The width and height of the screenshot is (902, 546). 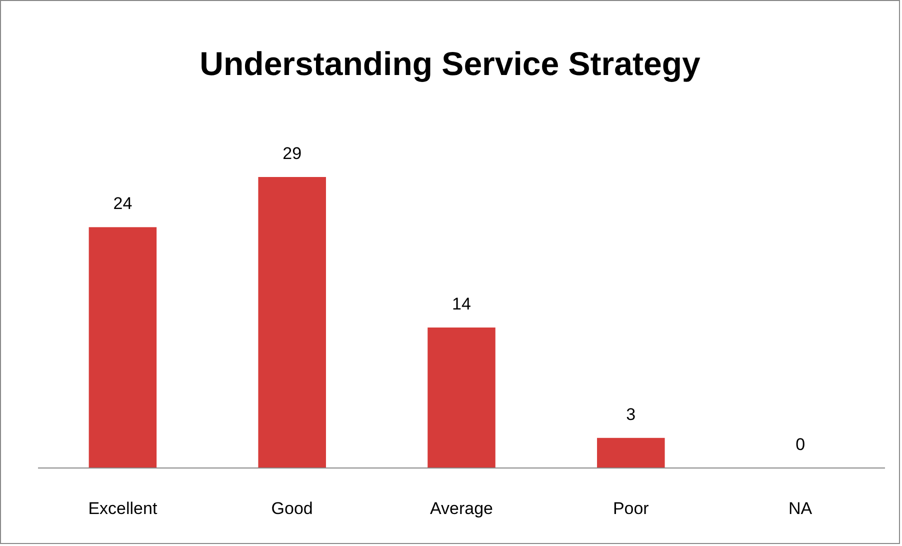 What do you see at coordinates (461, 304) in the screenshot?
I see `data-label: 14` at bounding box center [461, 304].